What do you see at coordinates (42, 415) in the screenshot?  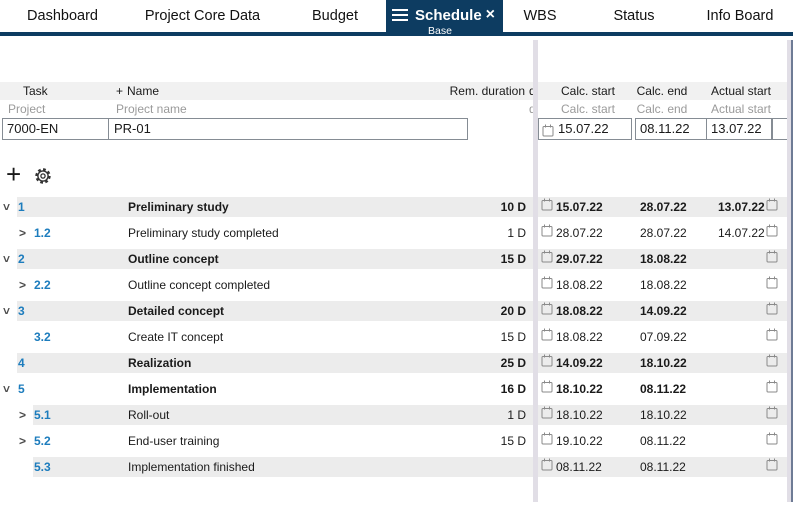 I see `task-number-cell: 5.1` at bounding box center [42, 415].